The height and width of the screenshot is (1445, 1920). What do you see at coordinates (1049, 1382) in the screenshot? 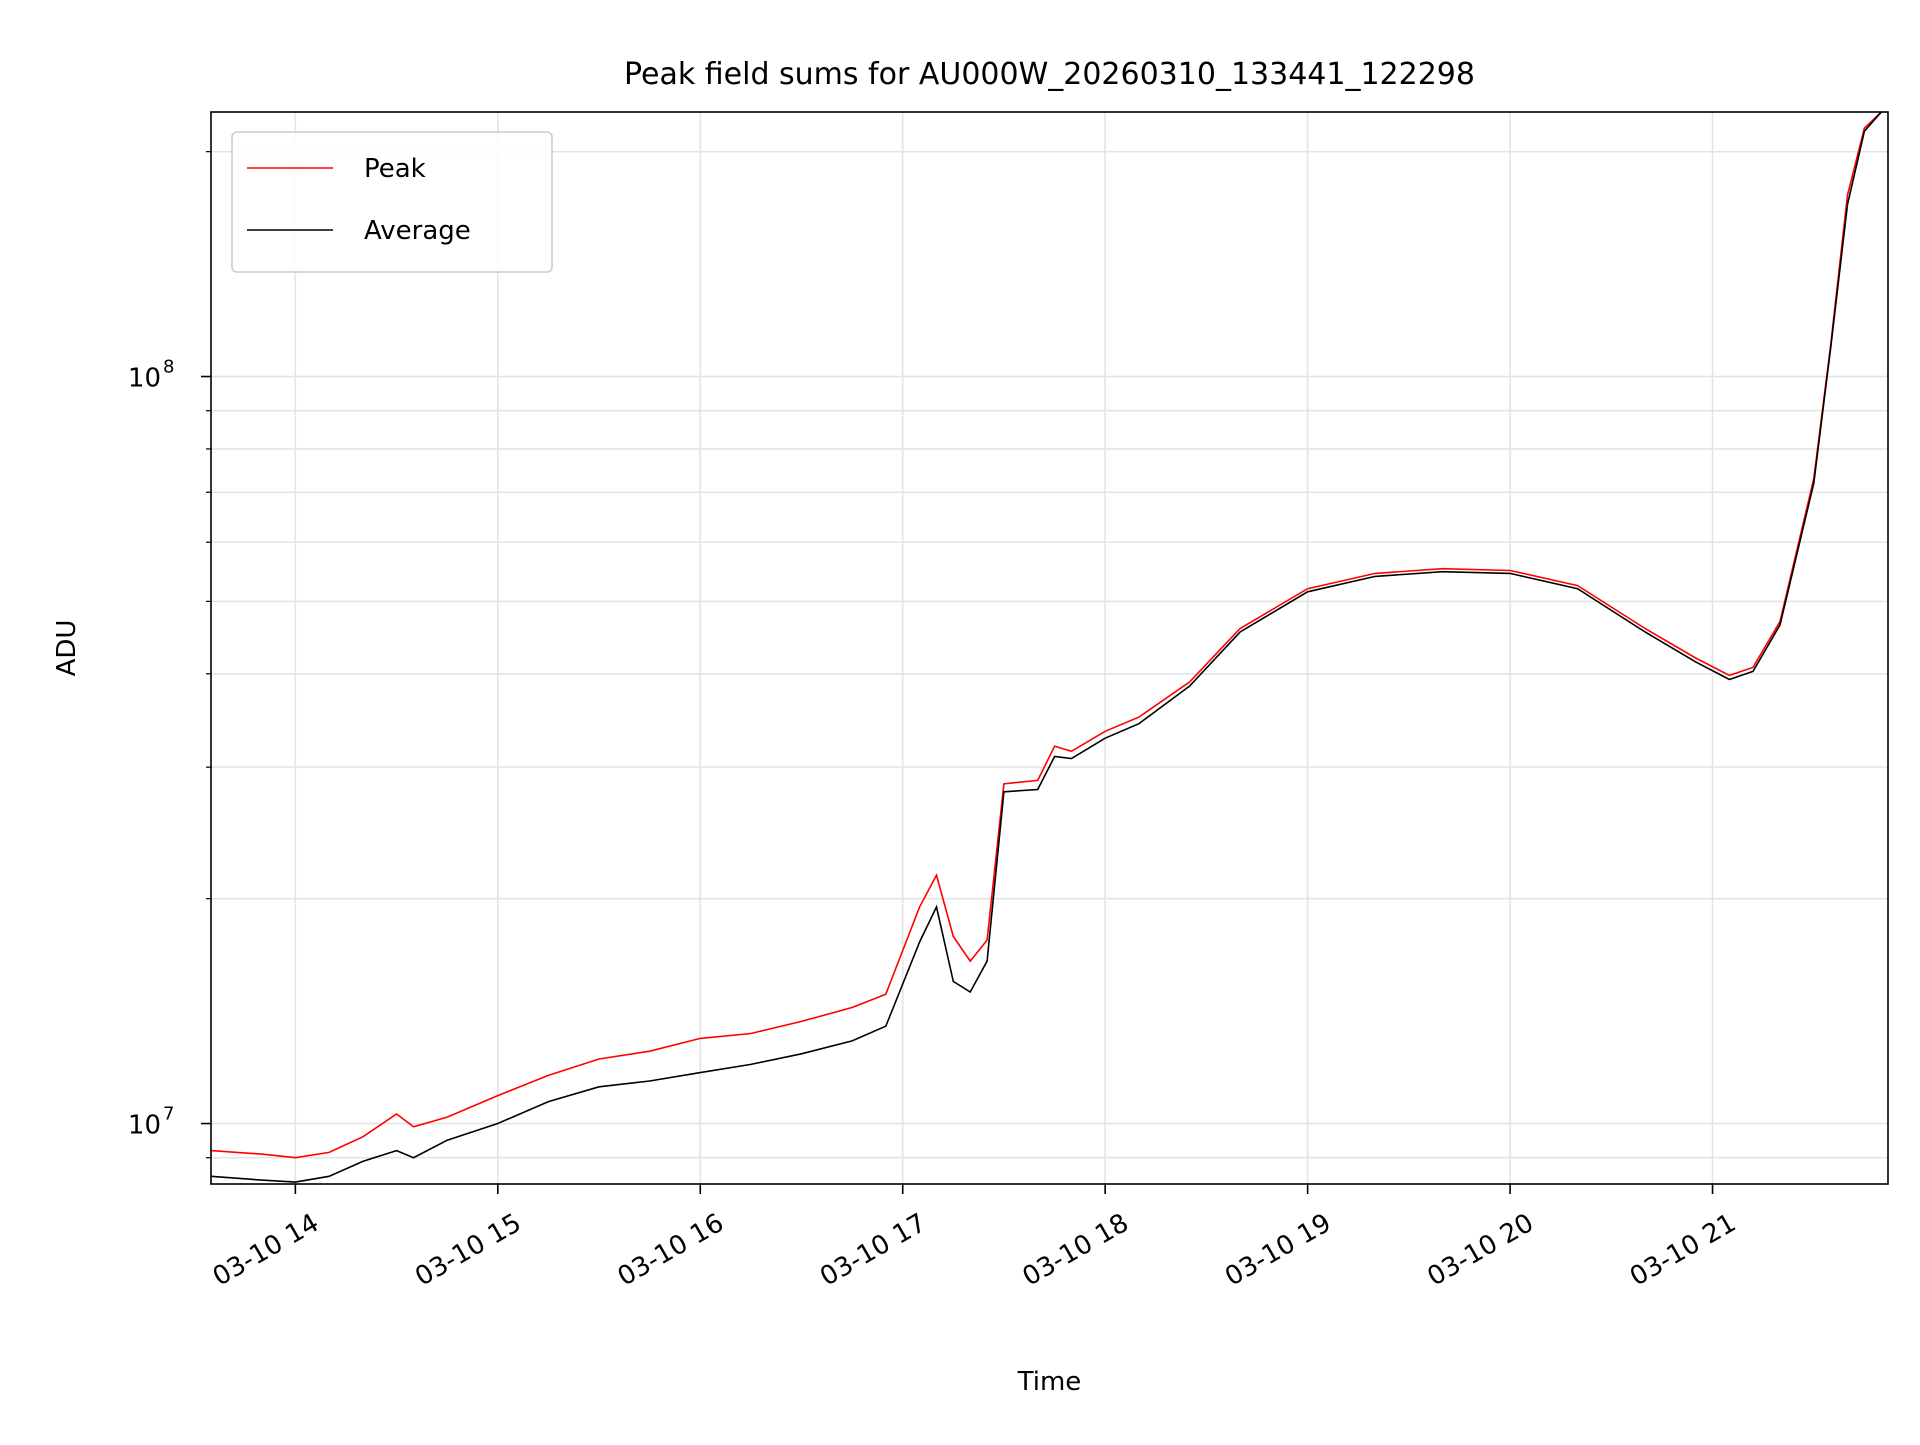
I see `x-axis-label: Time` at bounding box center [1049, 1382].